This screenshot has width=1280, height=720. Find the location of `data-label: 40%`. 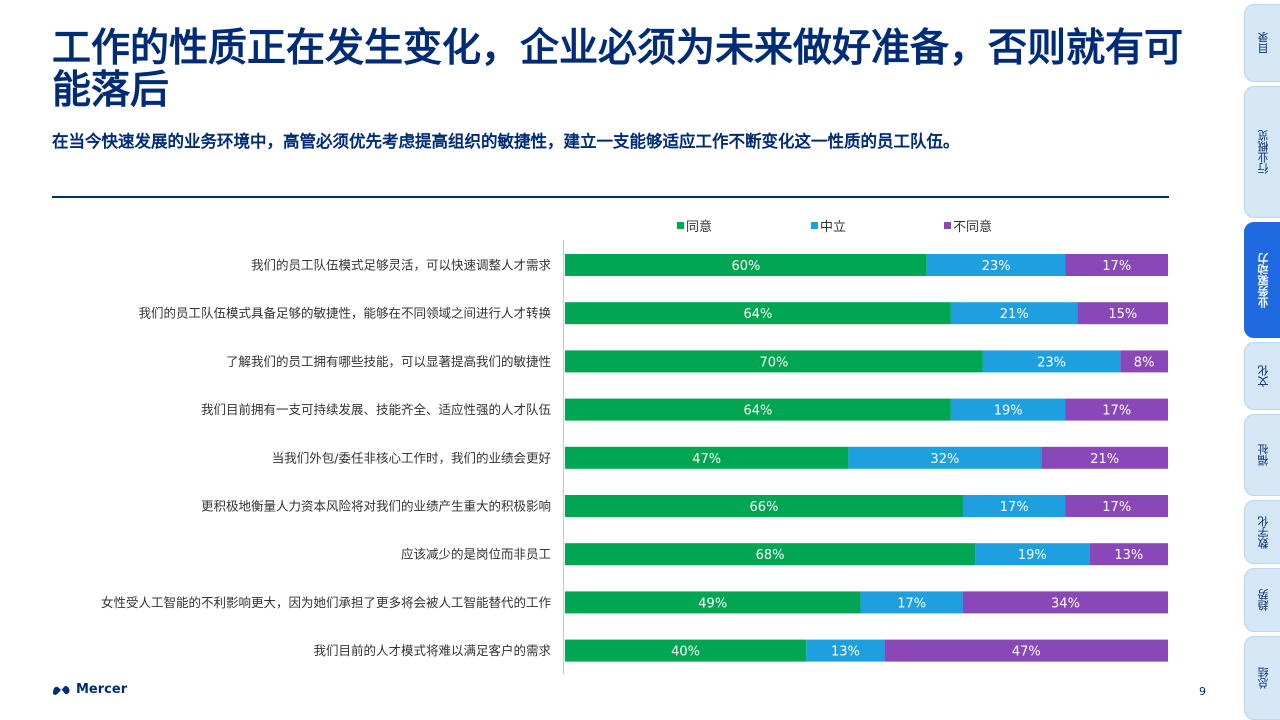

data-label: 40% is located at coordinates (685, 652).